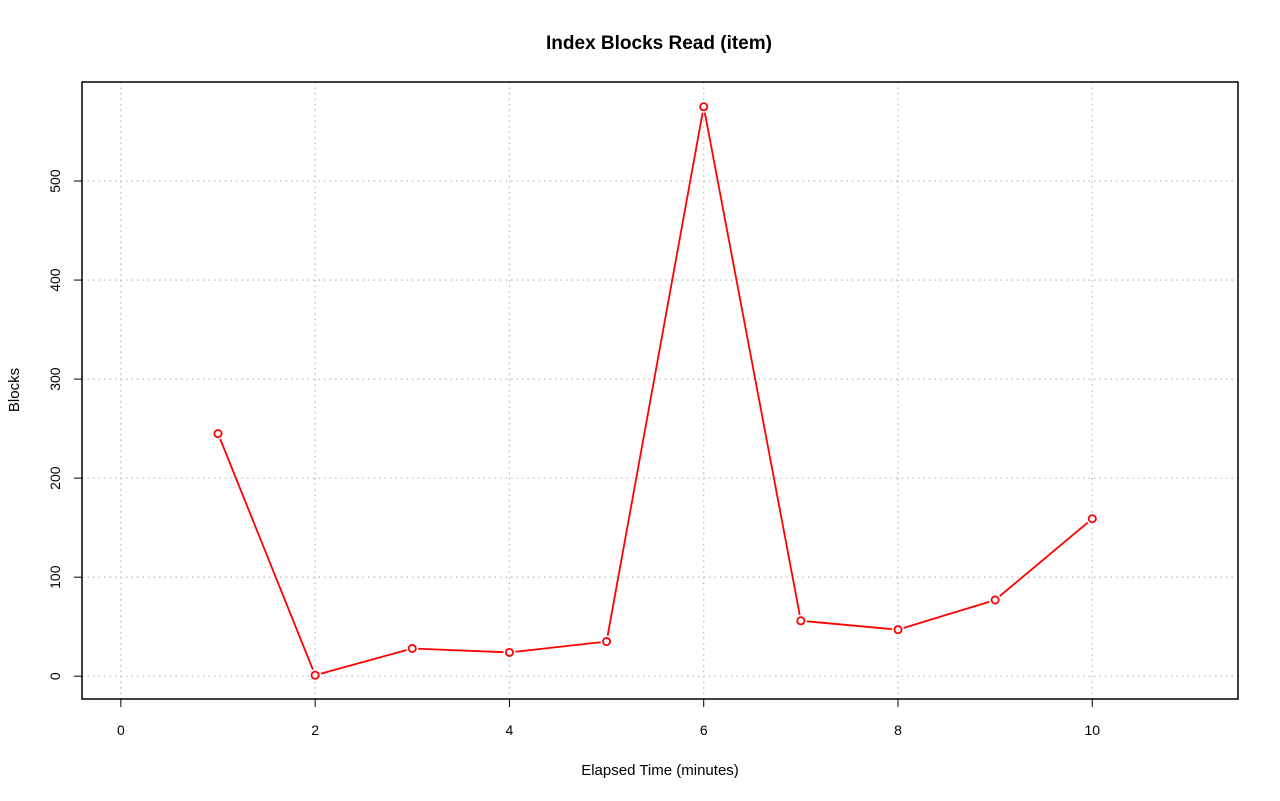 This screenshot has width=1280, height=801. I want to click on y-tick-label: 200, so click(55, 478).